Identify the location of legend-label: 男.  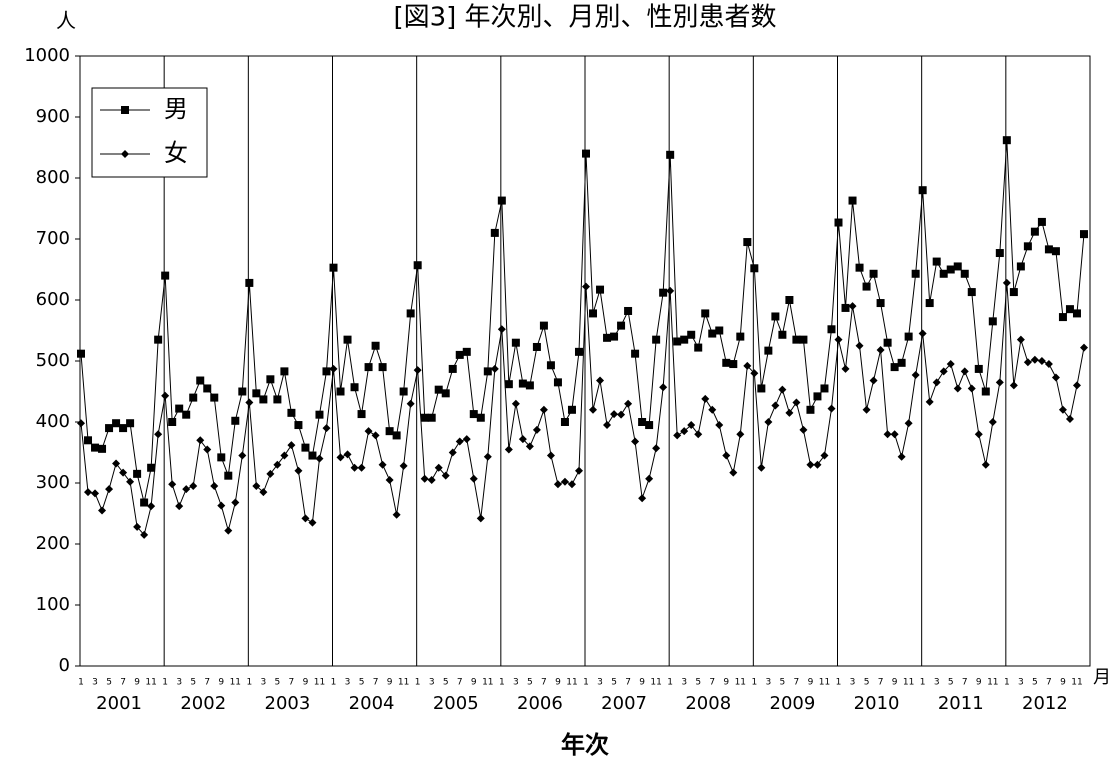
(176, 109).